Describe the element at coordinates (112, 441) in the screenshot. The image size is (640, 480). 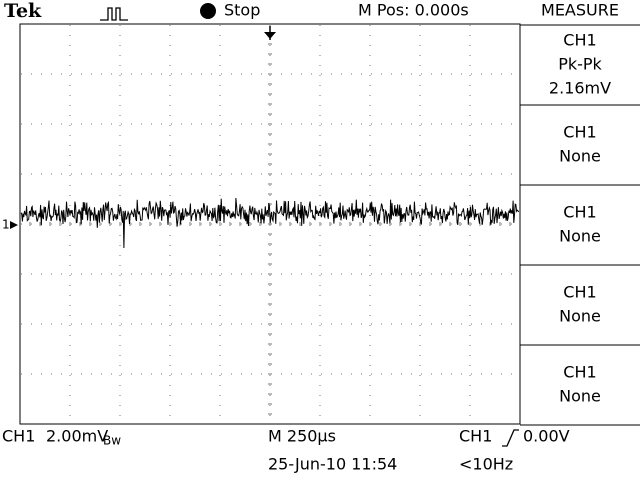
I see `footer-bandwidth: Bw` at that location.